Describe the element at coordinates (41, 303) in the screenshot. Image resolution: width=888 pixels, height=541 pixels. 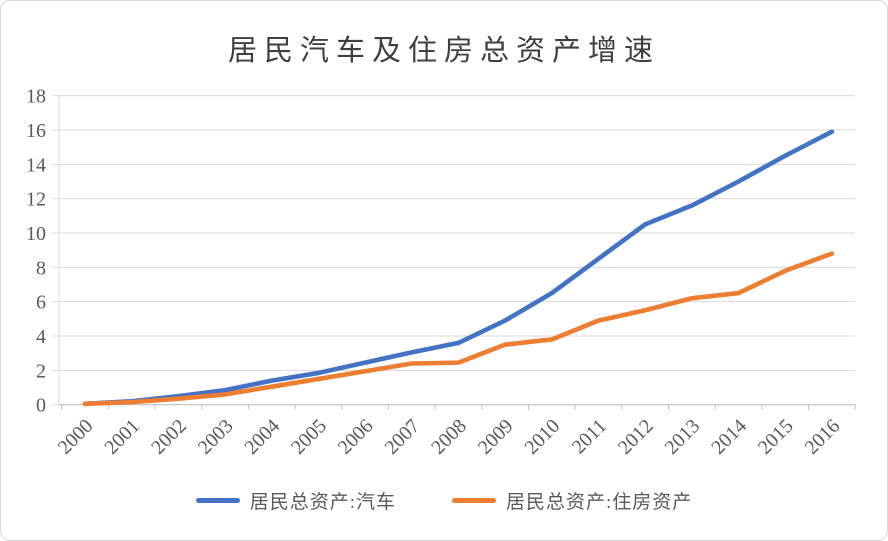
I see `y-axis-label: 6` at that location.